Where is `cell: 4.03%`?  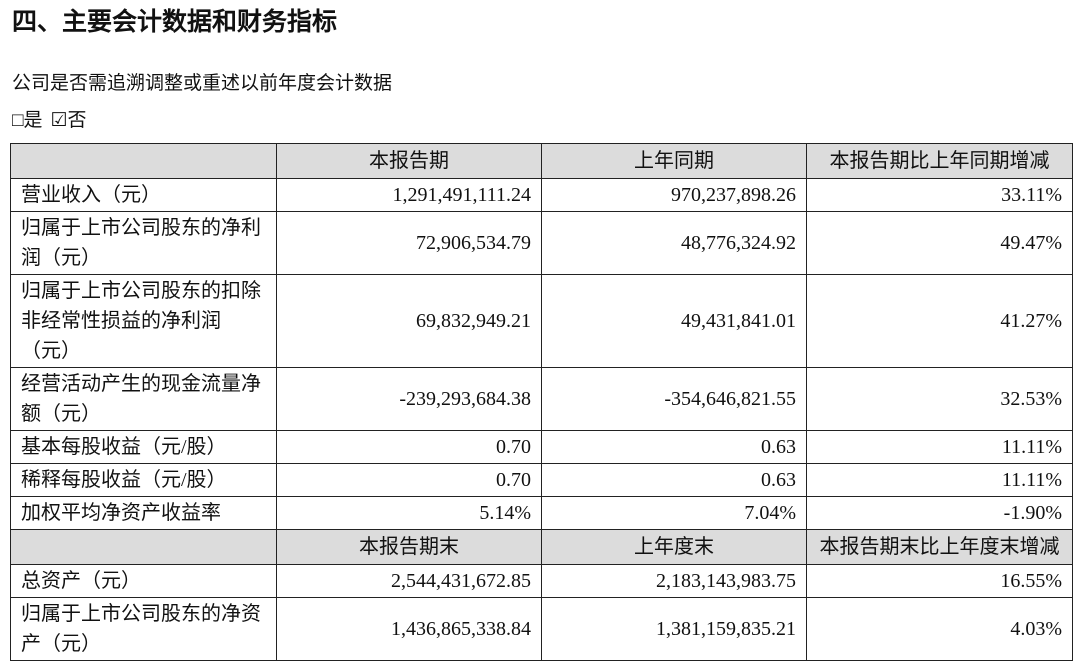
cell: 4.03% is located at coordinates (939, 629).